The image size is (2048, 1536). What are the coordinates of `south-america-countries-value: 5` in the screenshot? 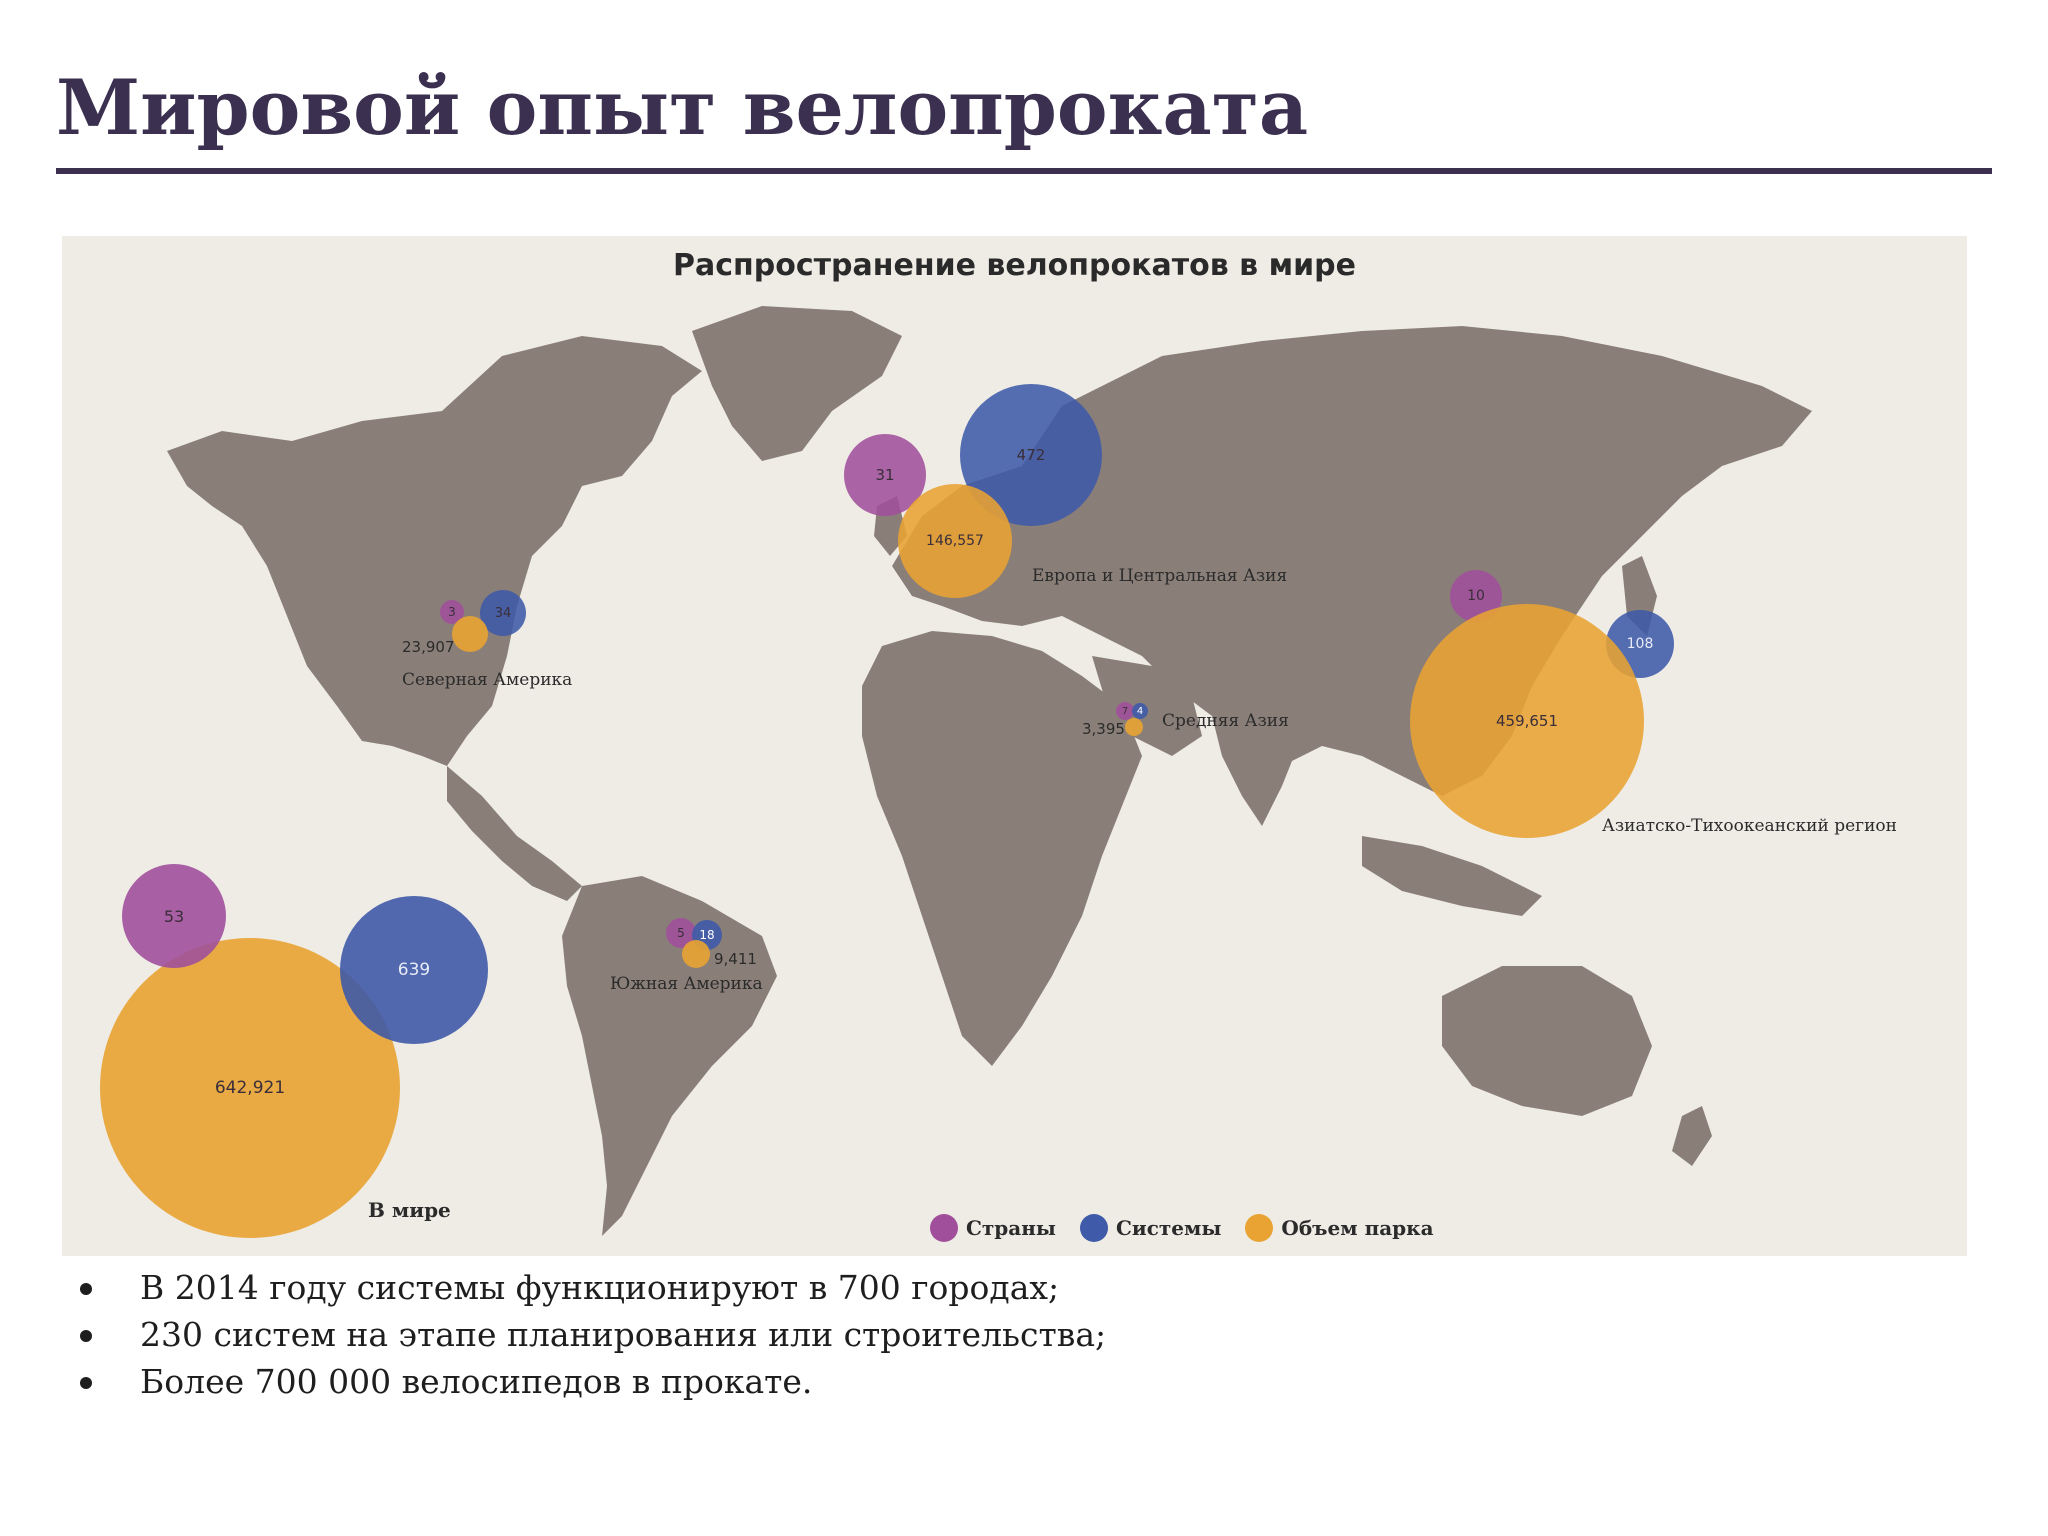 It's located at (681, 933).